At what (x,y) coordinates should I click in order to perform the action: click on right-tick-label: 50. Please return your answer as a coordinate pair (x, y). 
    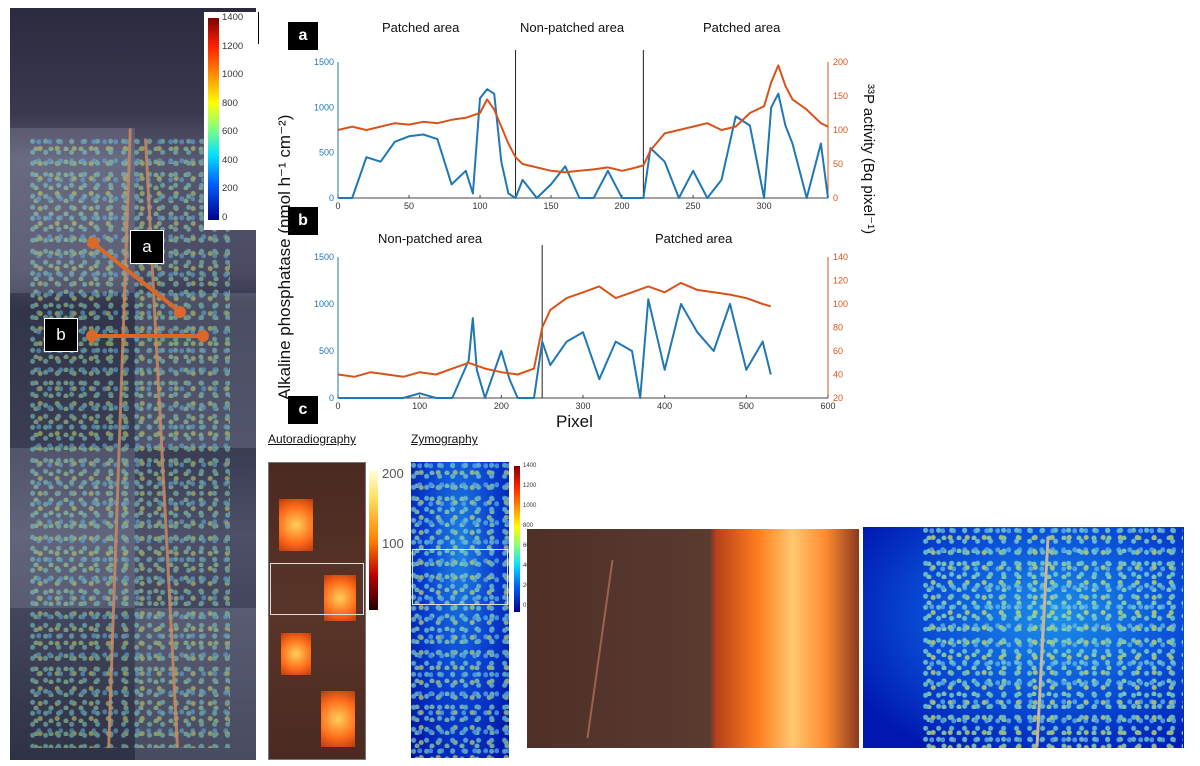
    Looking at the image, I should click on (838, 164).